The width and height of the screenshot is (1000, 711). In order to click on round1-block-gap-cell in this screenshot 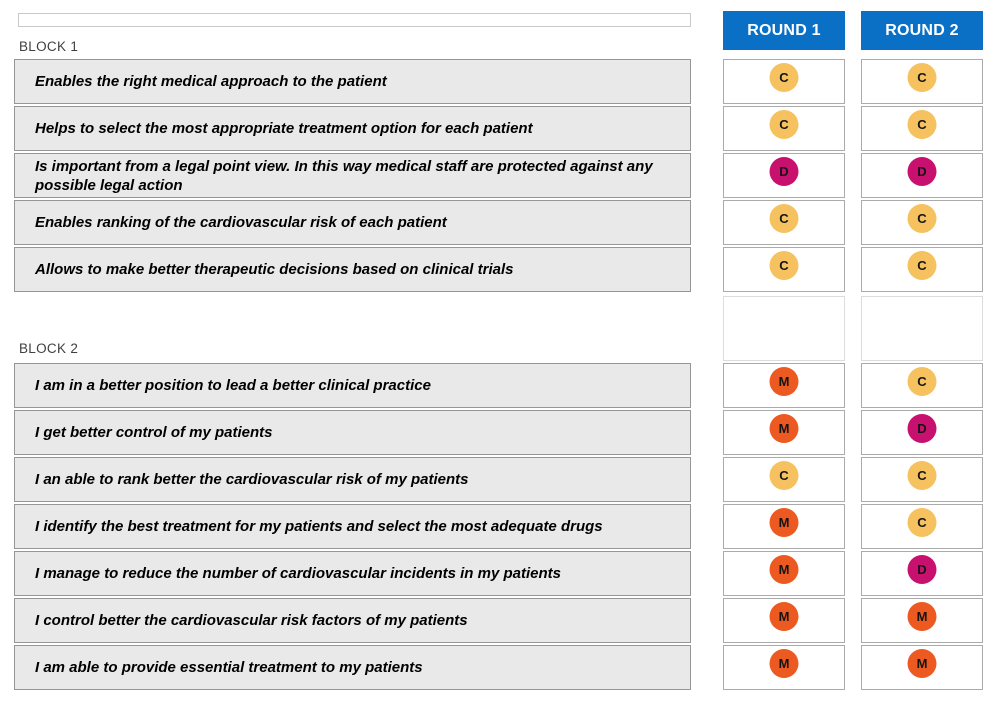, I will do `click(784, 328)`.